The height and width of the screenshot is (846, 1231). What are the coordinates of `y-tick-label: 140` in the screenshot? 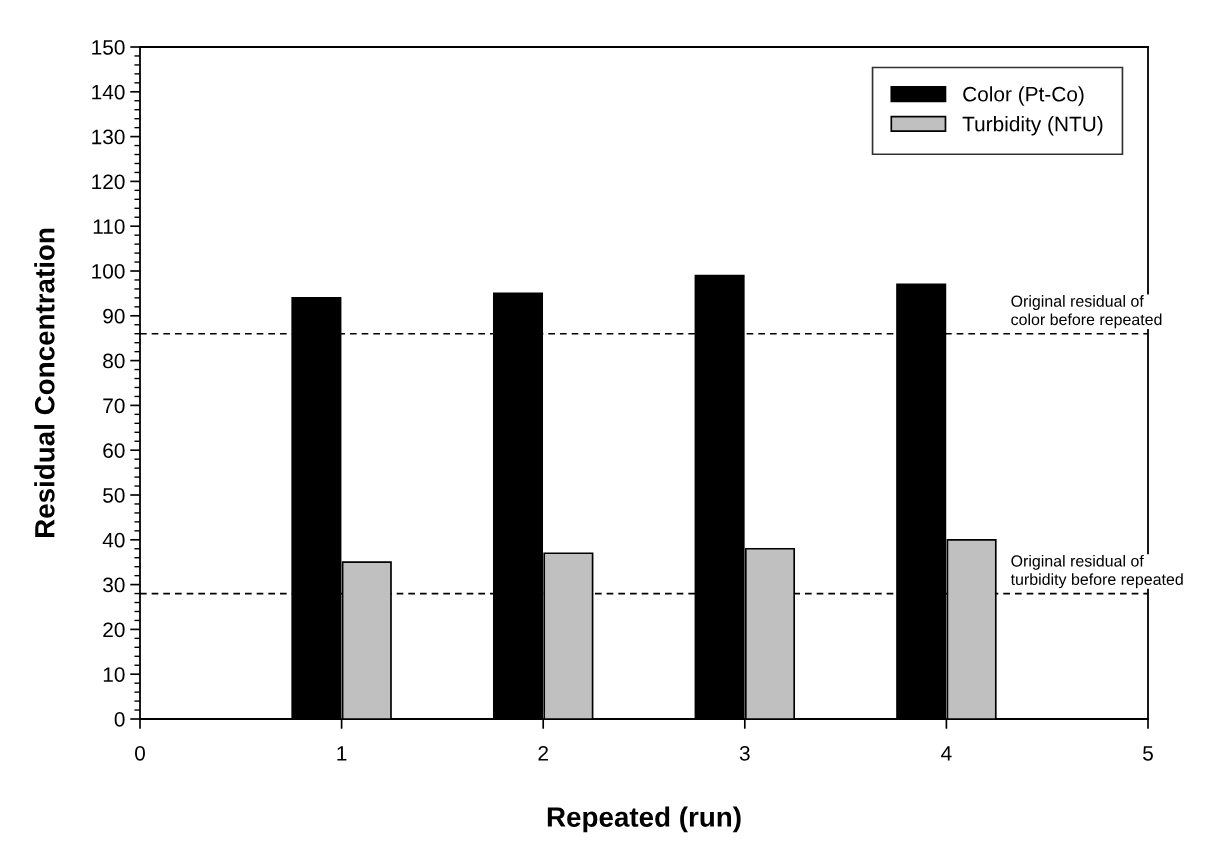 It's located at (108, 92).